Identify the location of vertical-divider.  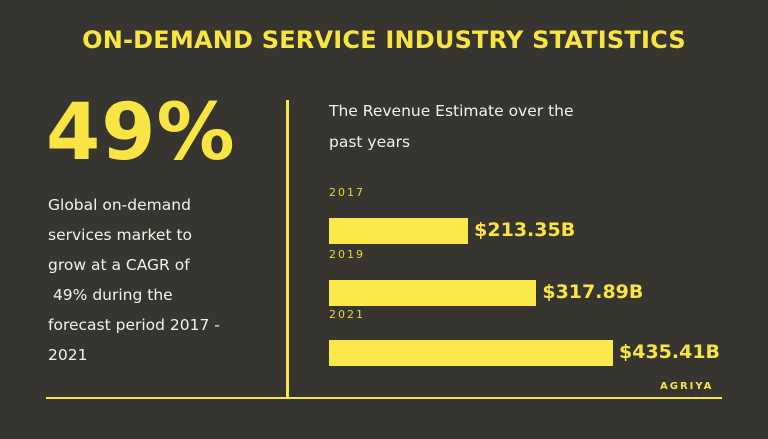
(287, 249).